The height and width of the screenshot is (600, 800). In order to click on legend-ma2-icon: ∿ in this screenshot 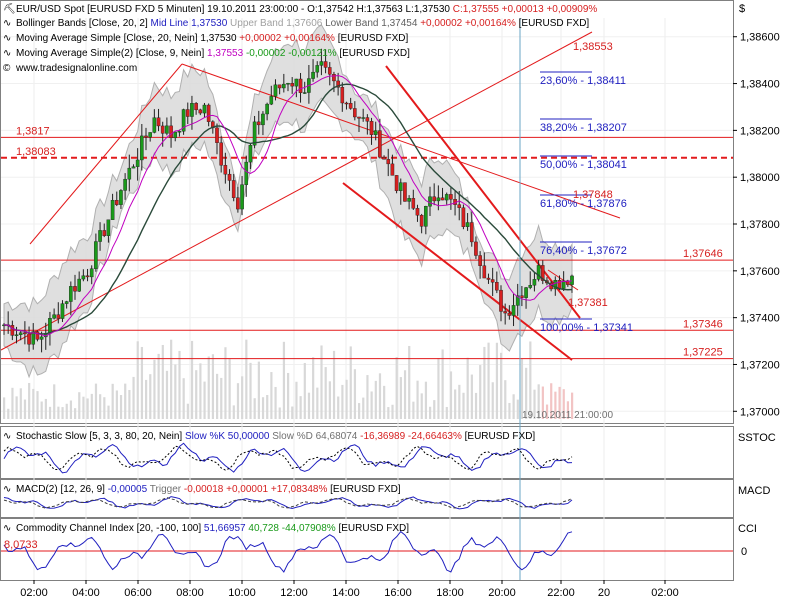, I will do `click(7, 53)`.